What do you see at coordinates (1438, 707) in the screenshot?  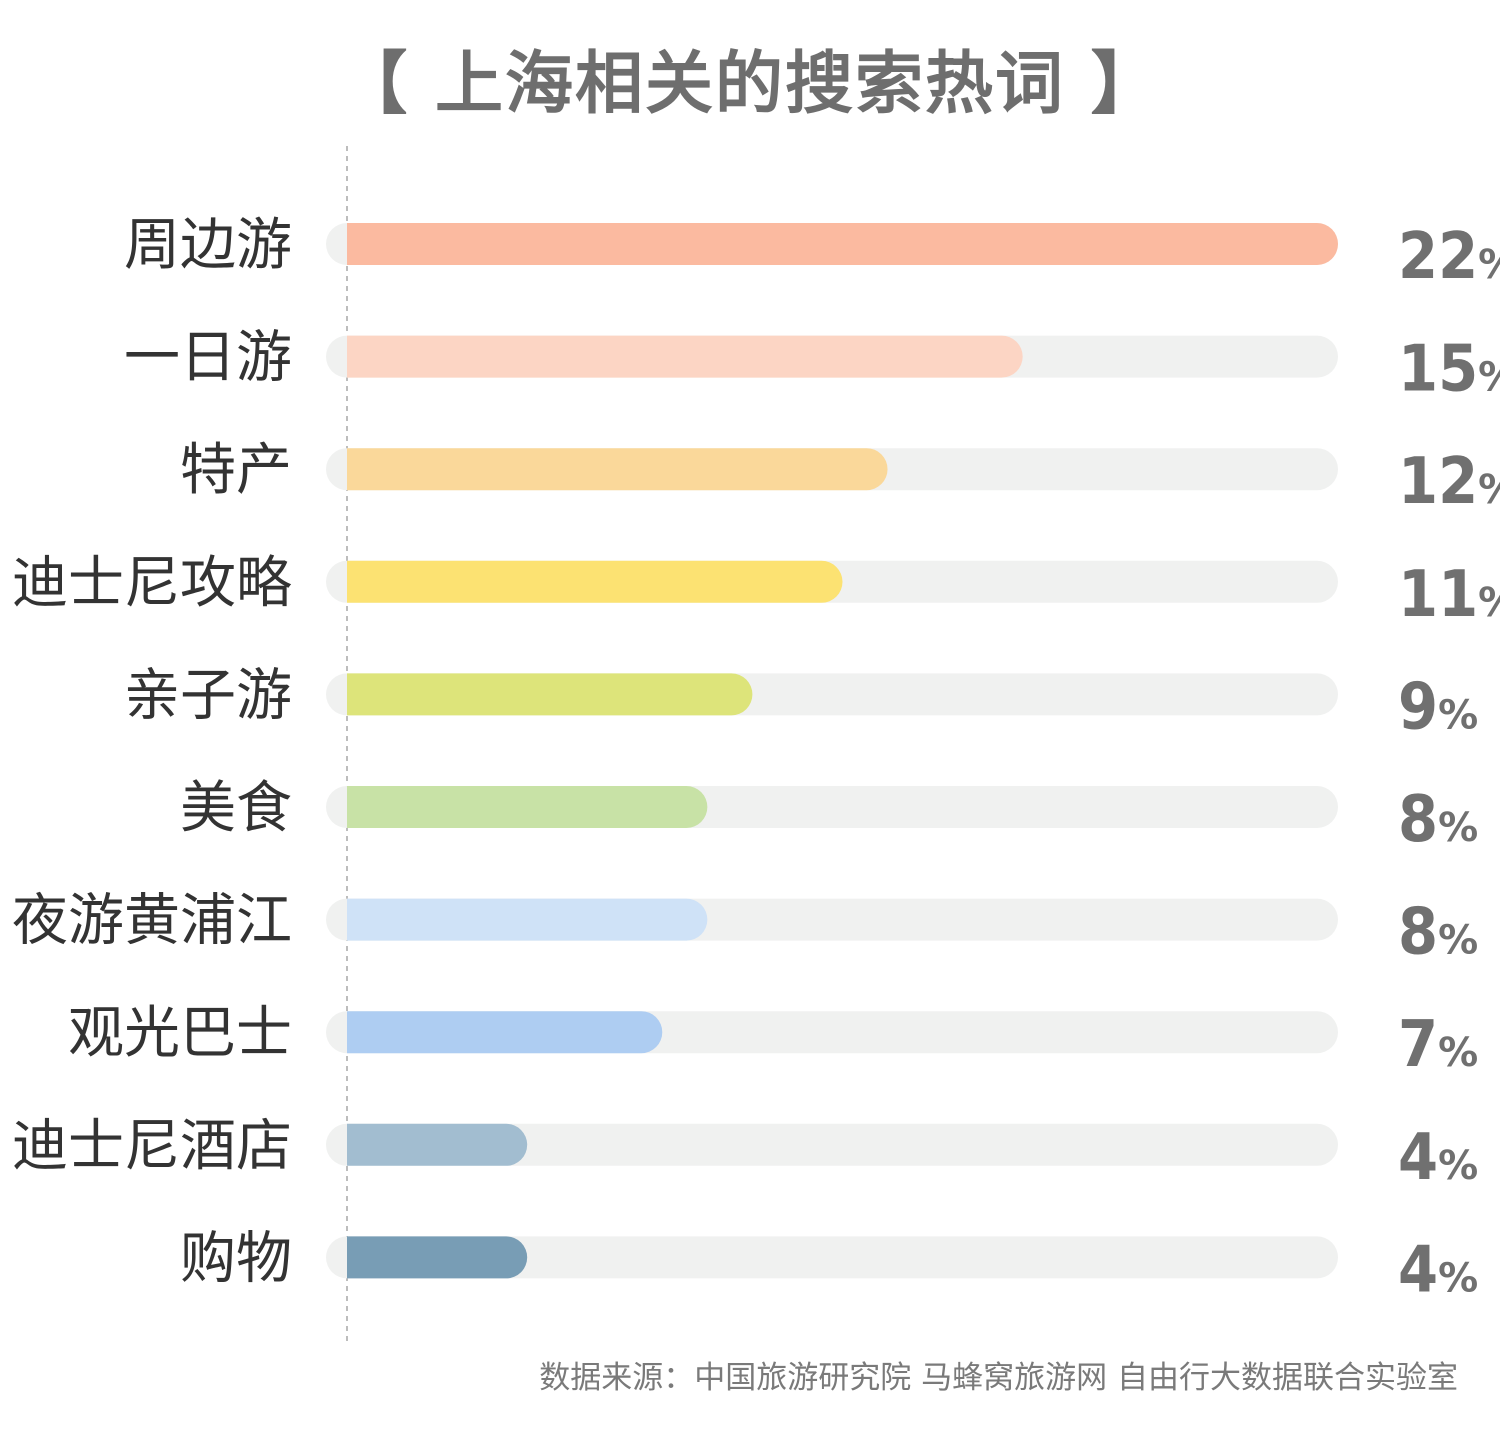 I see `value-label: 9%` at bounding box center [1438, 707].